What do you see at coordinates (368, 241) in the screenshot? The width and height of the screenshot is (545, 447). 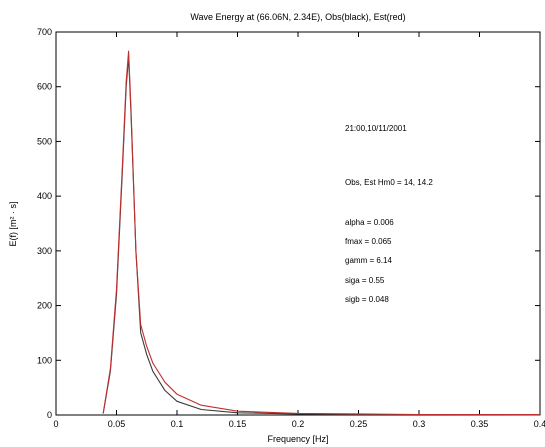 I see `annotation-fmax: fmax = 0.065` at bounding box center [368, 241].